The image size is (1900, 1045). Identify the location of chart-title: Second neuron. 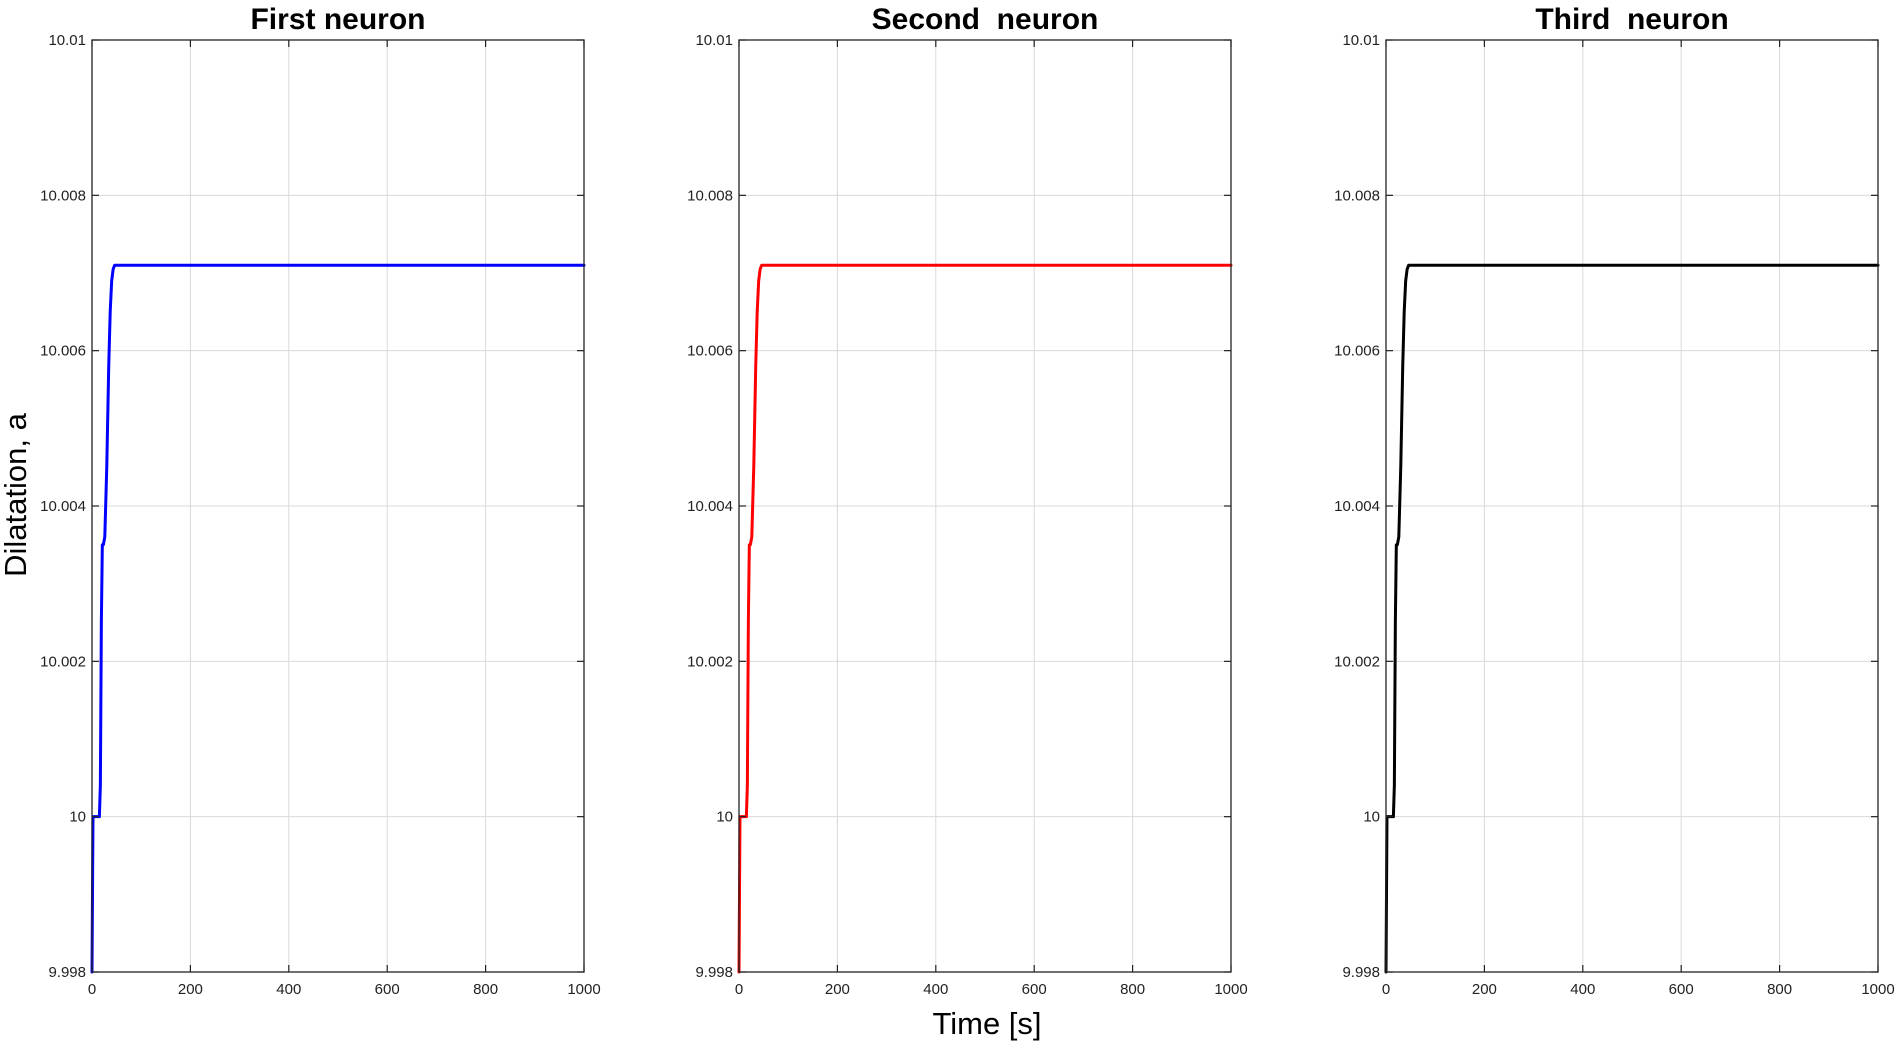
(985, 19).